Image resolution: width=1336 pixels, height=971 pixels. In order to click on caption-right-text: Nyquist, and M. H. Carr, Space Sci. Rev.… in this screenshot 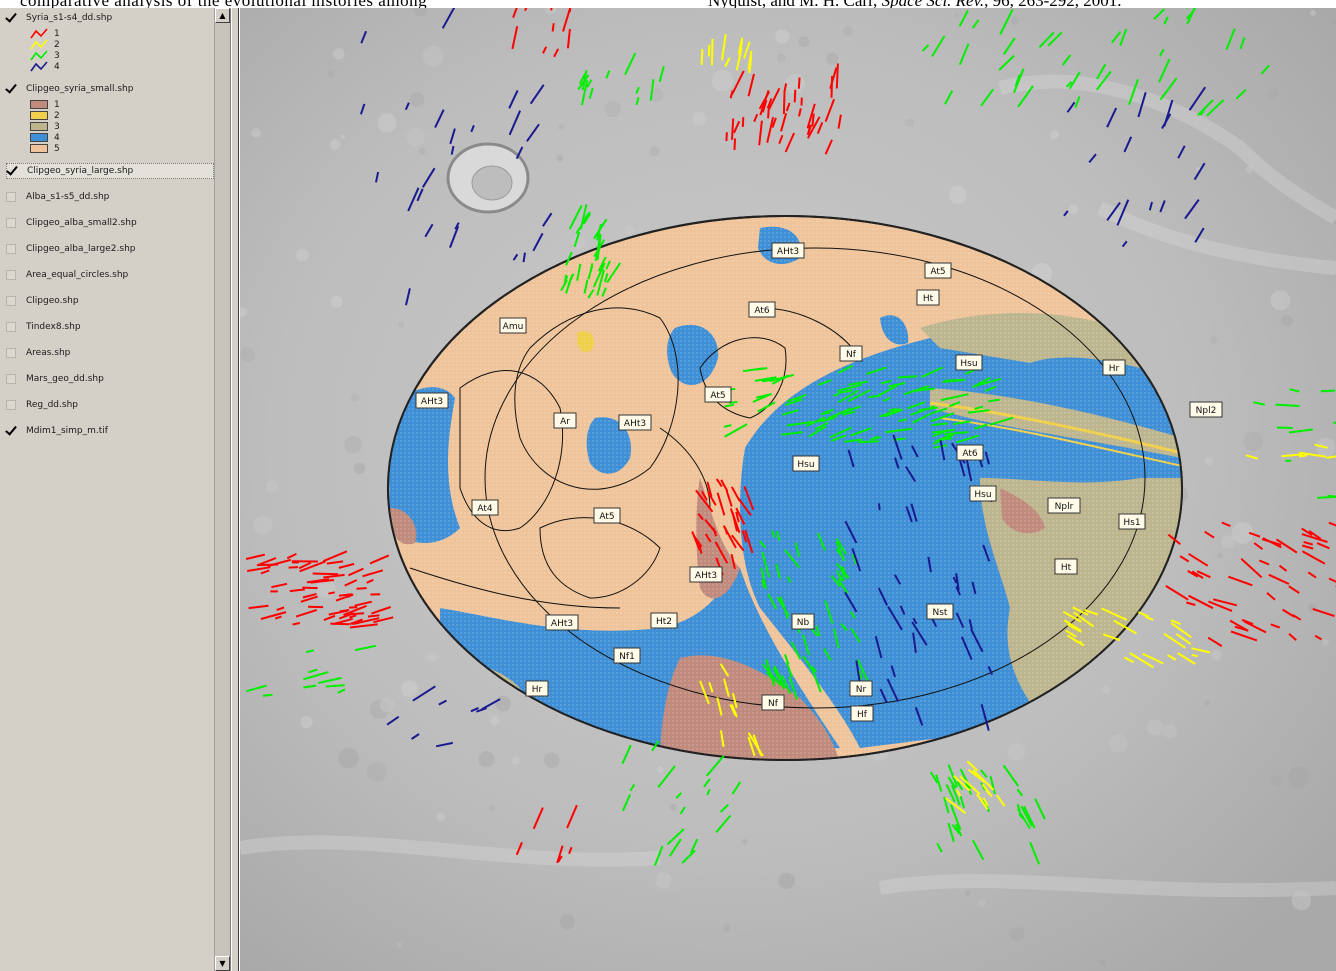, I will do `click(915, 4)`.